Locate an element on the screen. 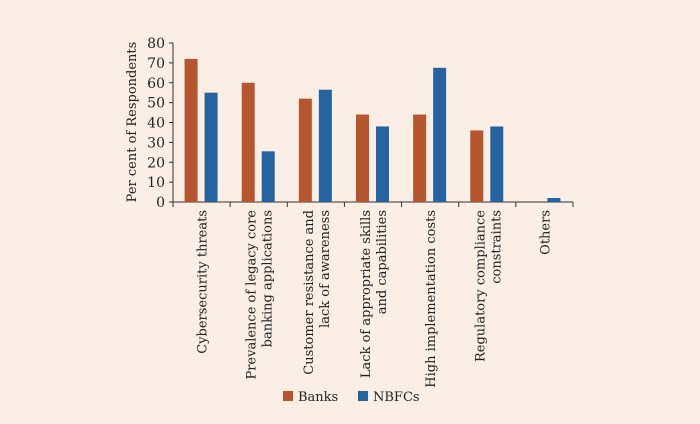  x-tick-label-line: High implementation costs is located at coordinates (431, 299).